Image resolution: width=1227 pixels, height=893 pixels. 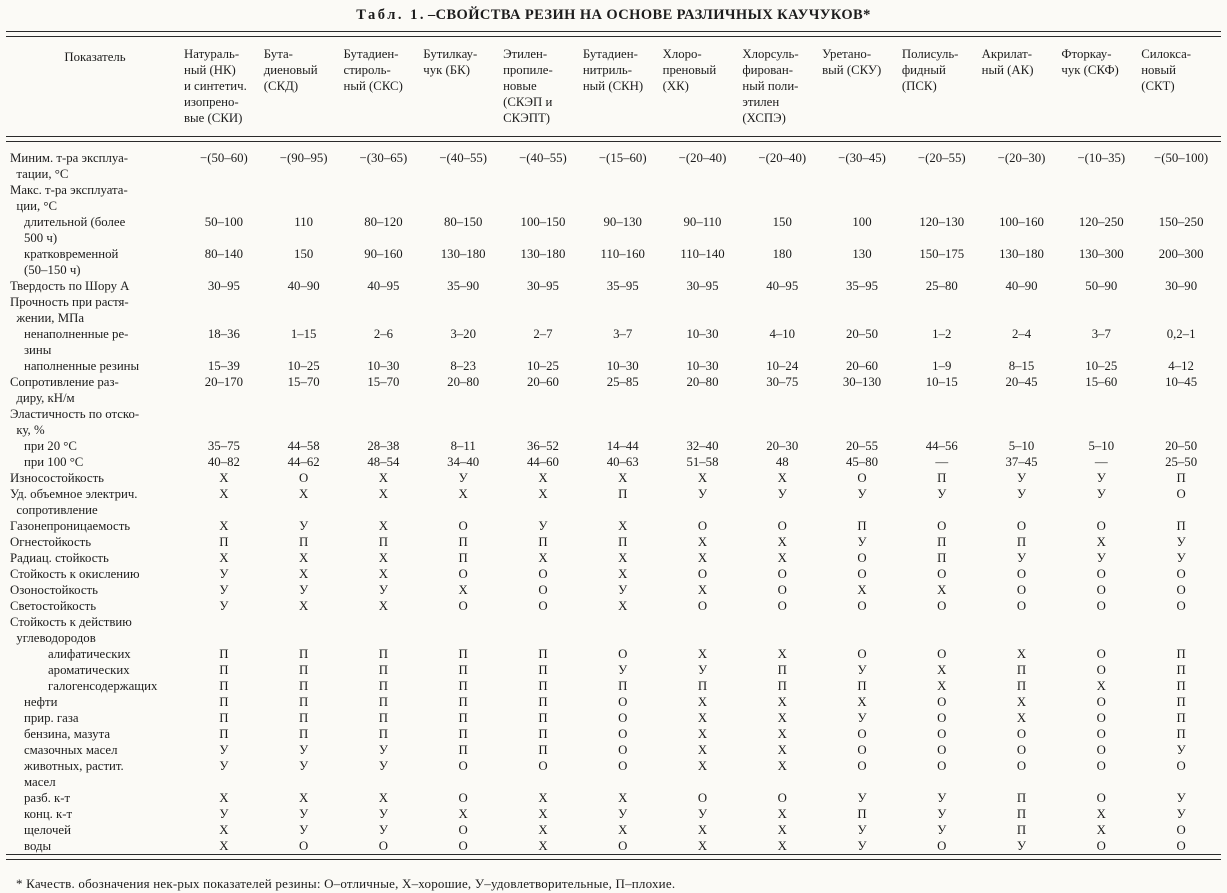 I want to click on cell-value: 44–62, so click(x=303, y=462).